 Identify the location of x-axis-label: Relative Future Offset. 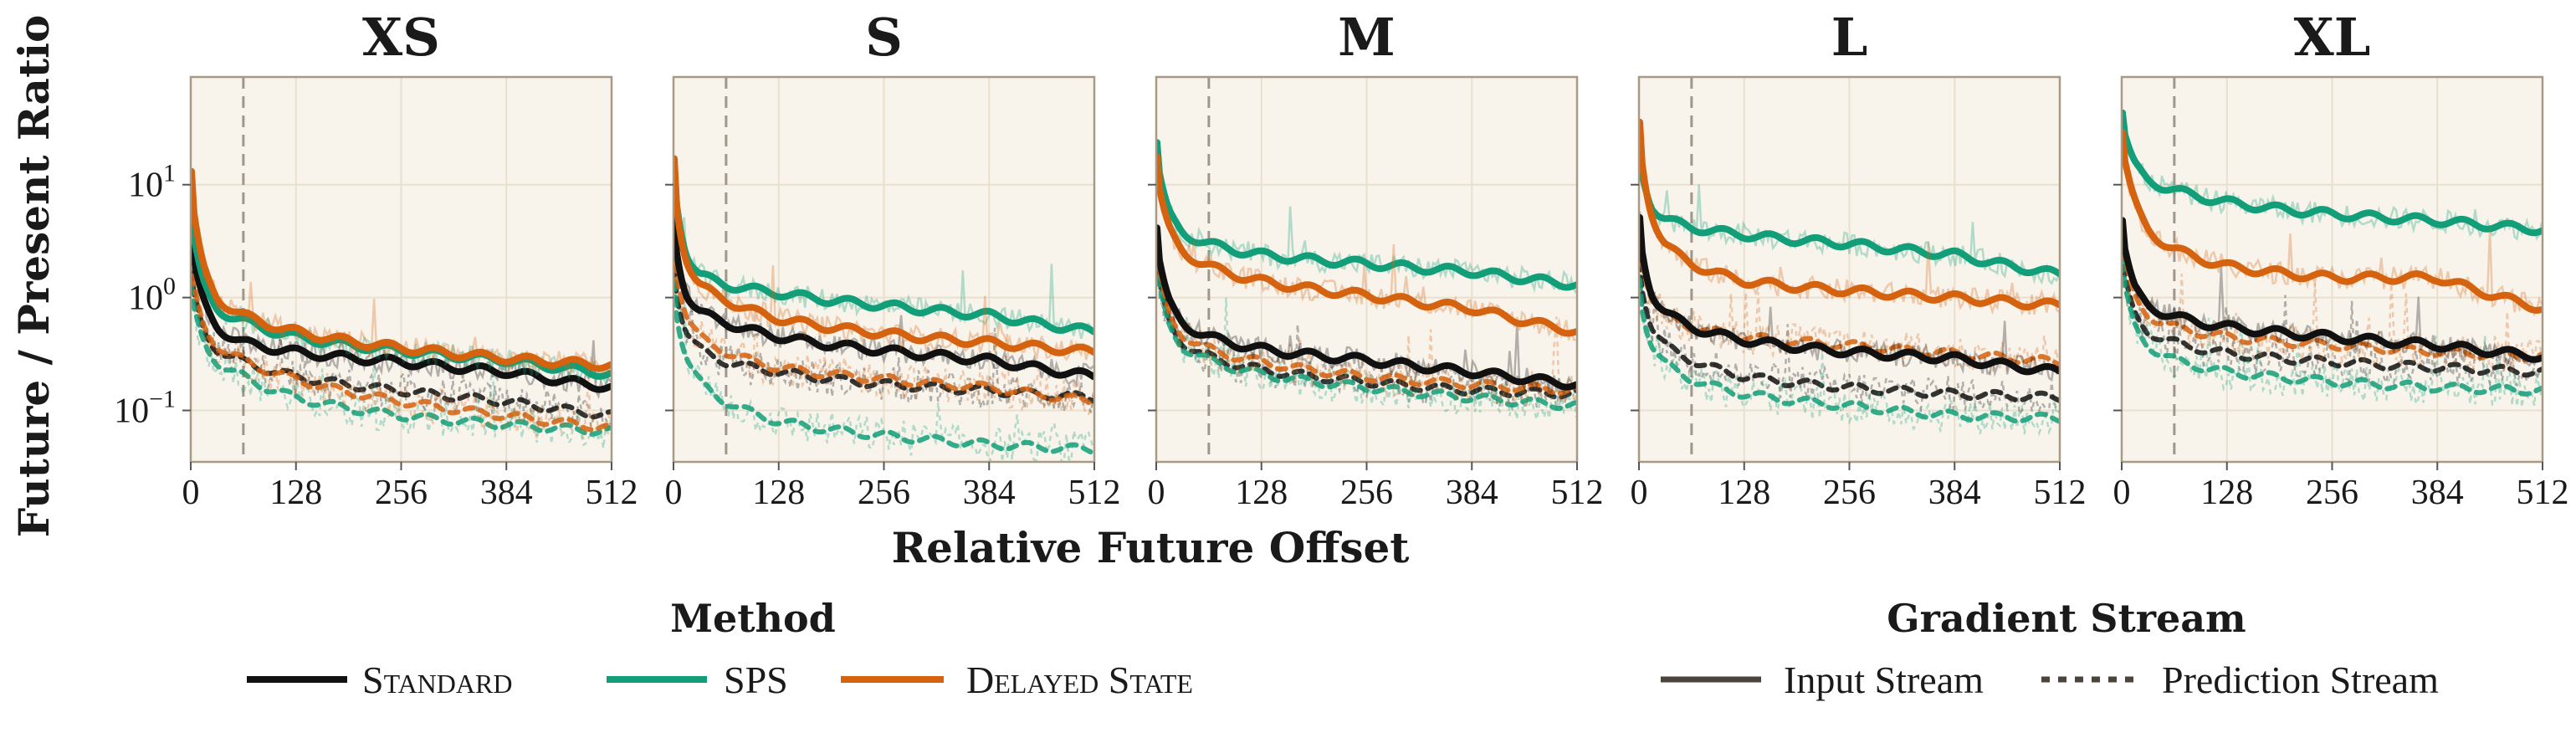
(1151, 547).